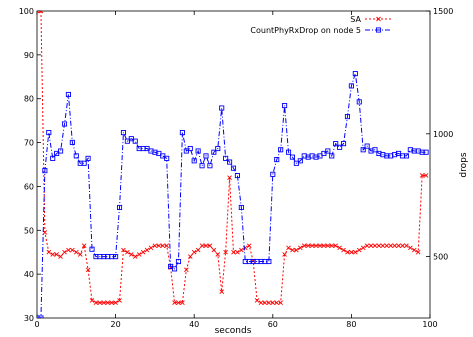 This screenshot has height=337, width=473. I want to click on x-axis-label: seconds, so click(233, 331).